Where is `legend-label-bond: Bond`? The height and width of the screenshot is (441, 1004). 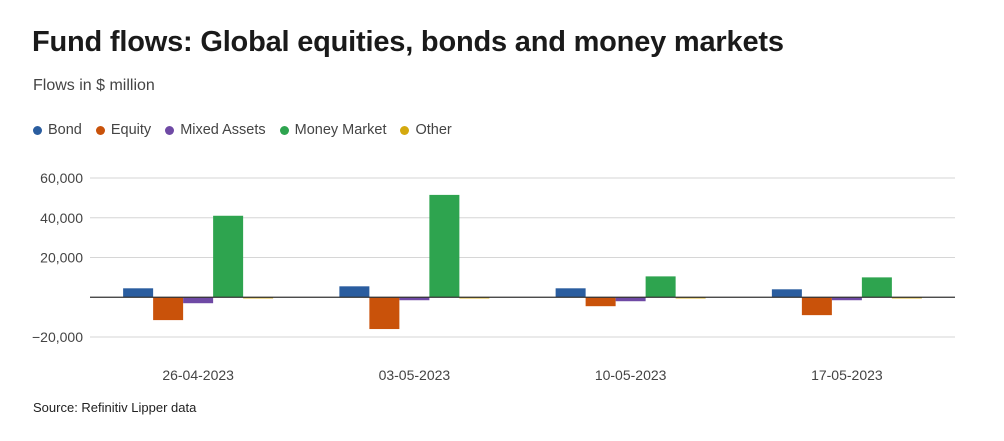 legend-label-bond: Bond is located at coordinates (65, 130).